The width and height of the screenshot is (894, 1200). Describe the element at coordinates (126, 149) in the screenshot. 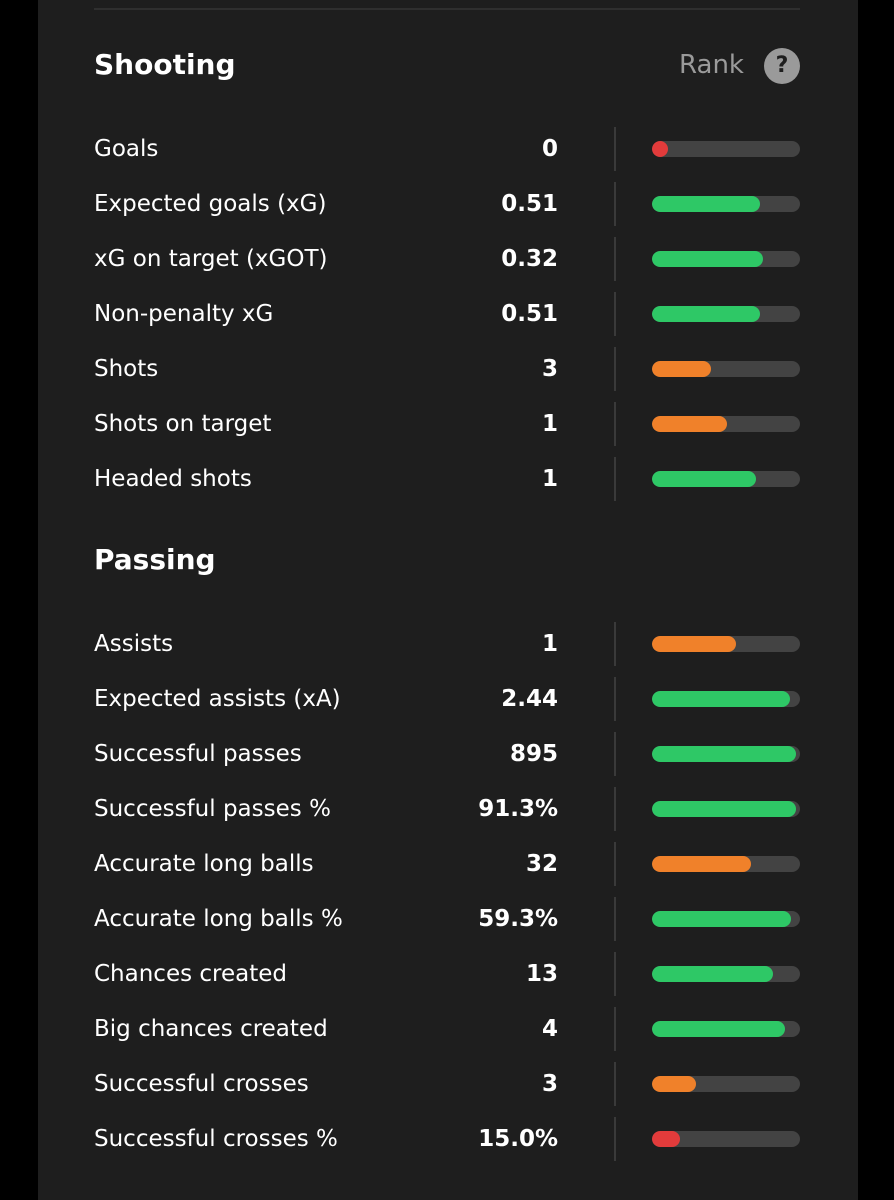

I see `stat-label: Goals` at that location.